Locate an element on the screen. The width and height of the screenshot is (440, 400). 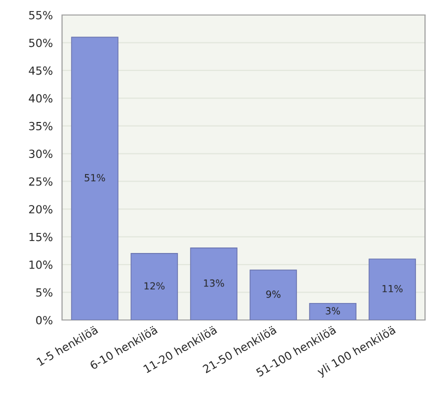
y-tick-label: 20% is located at coordinates (40, 209).